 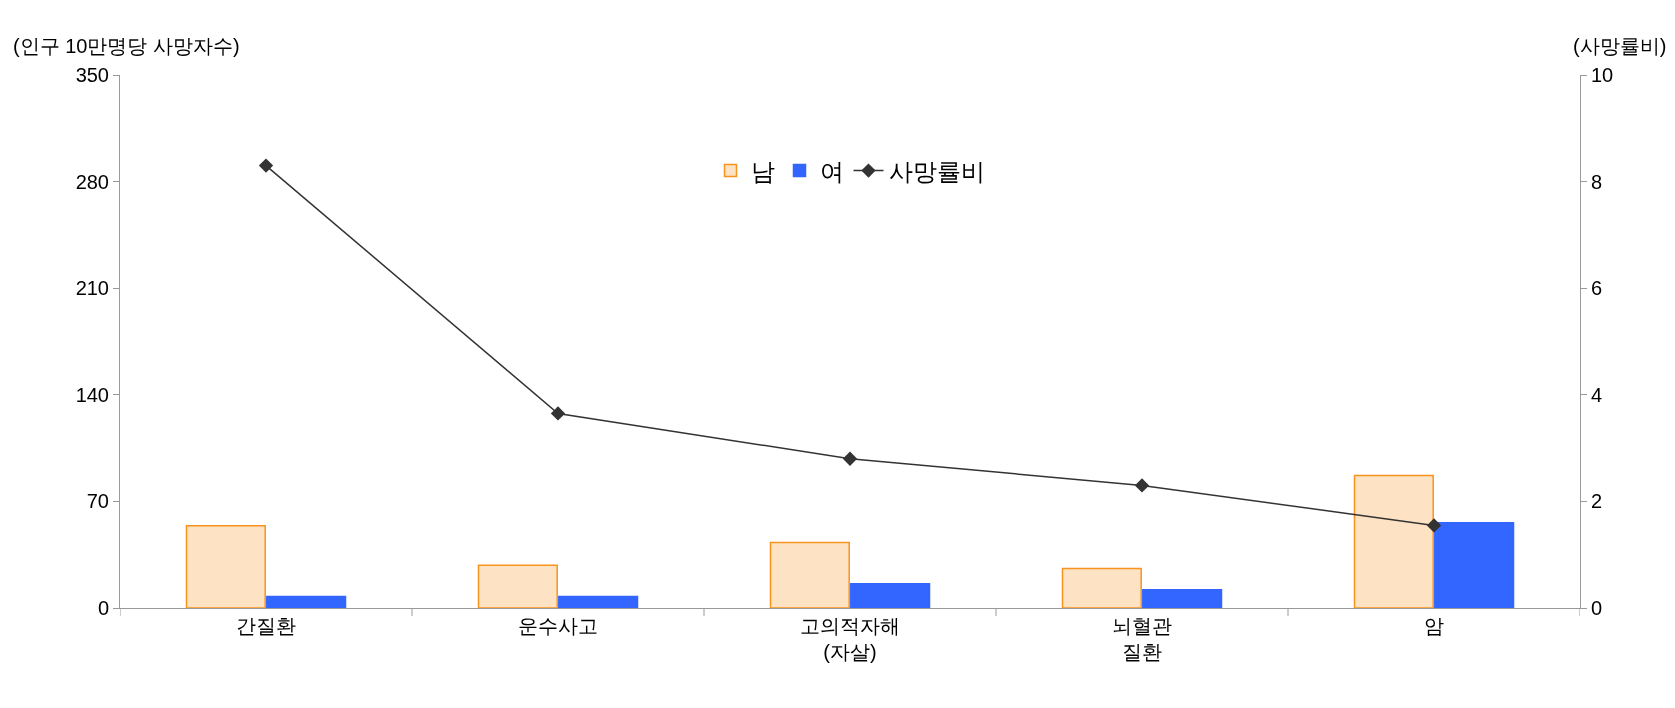 I want to click on x-tick-label: 고의적자해 (자살), so click(x=850, y=639).